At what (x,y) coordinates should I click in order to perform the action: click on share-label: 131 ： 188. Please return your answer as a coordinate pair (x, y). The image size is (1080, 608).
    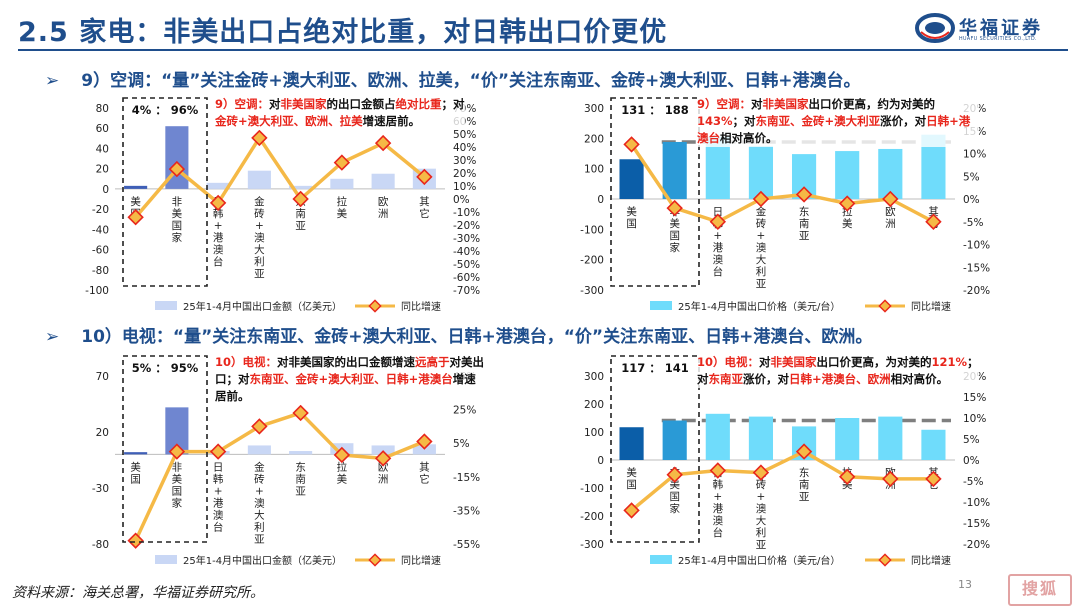
    Looking at the image, I should click on (655, 110).